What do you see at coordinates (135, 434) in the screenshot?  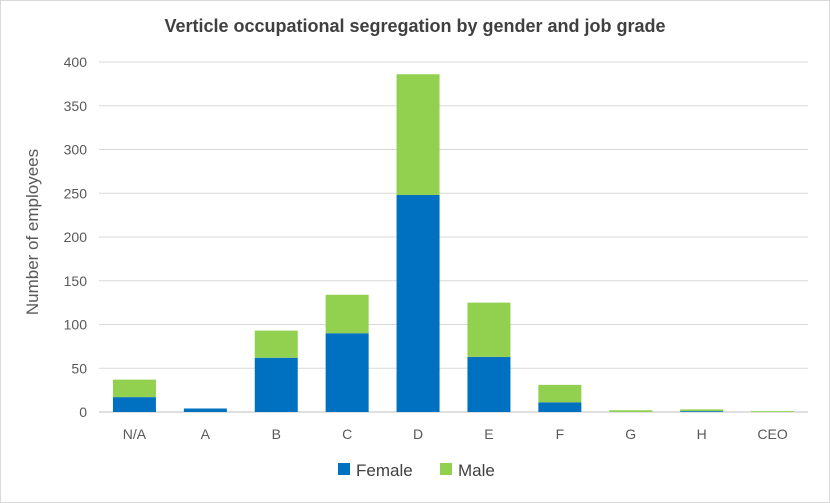 I see `x-tick-label: N/A` at bounding box center [135, 434].